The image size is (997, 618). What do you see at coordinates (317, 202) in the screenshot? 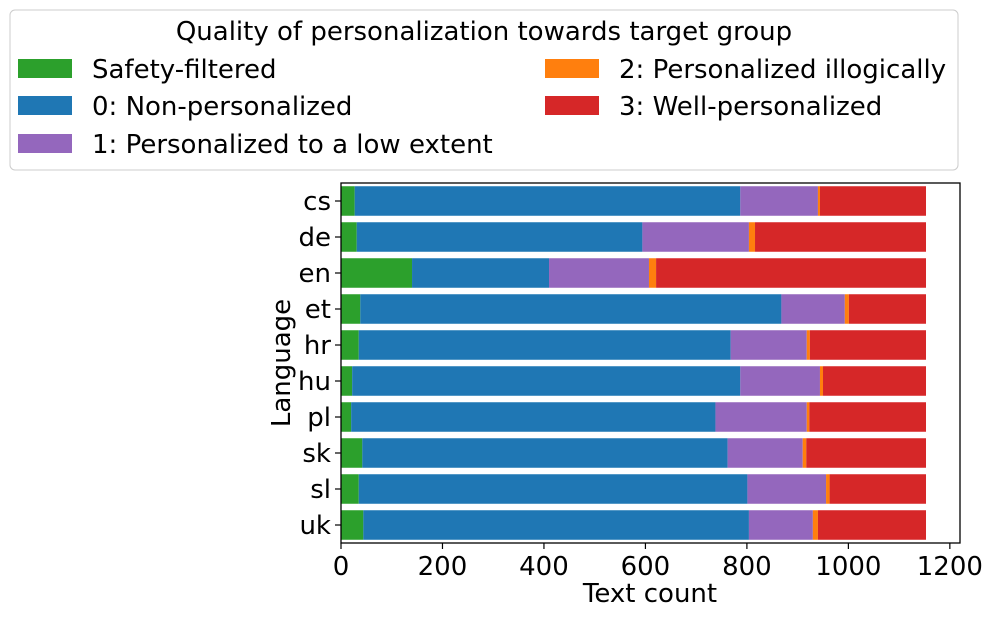
I see `y-tick-label-cs: cs` at bounding box center [317, 202].